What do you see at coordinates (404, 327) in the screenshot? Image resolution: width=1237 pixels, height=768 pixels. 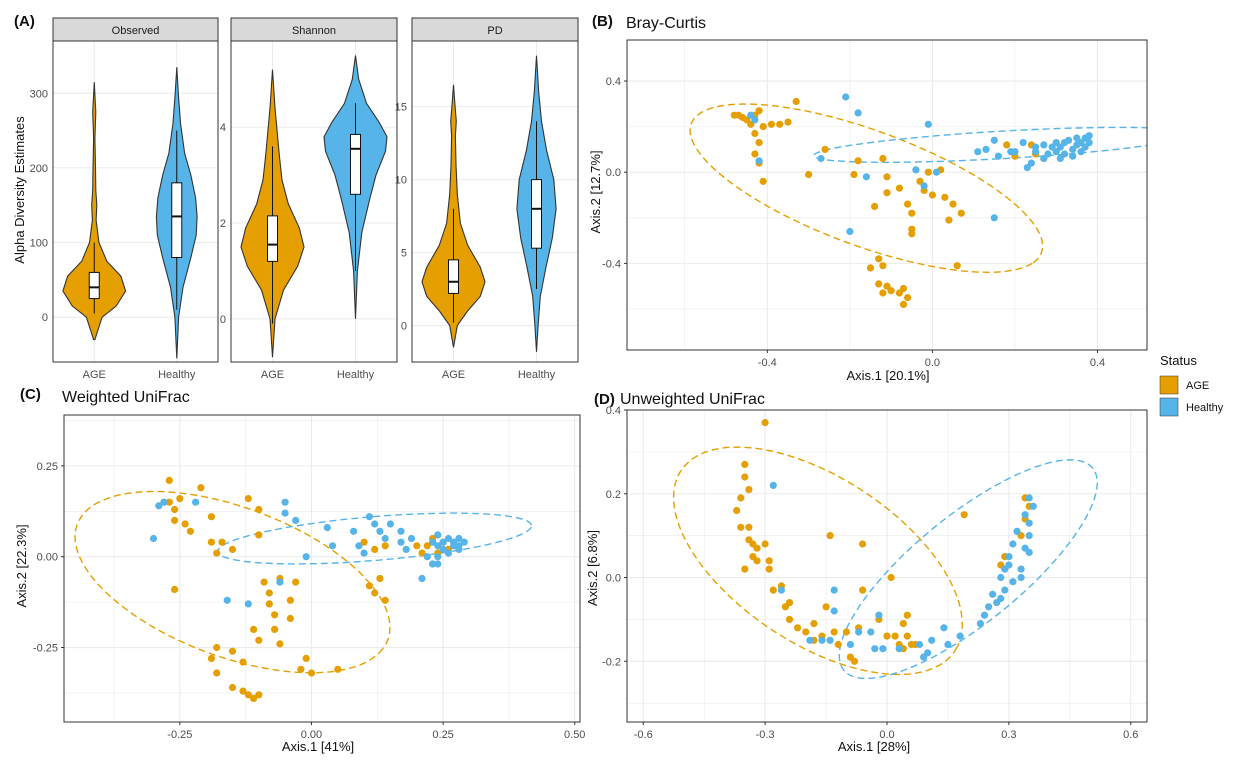 I see `y-tick-label: 0` at bounding box center [404, 327].